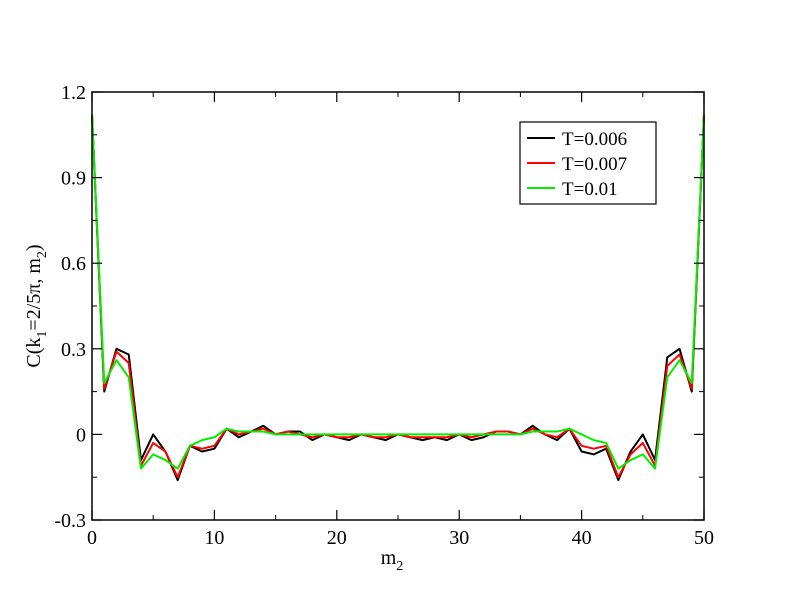 This screenshot has height=612, width=792. Describe the element at coordinates (459, 538) in the screenshot. I see `x-tick-label: 30` at that location.